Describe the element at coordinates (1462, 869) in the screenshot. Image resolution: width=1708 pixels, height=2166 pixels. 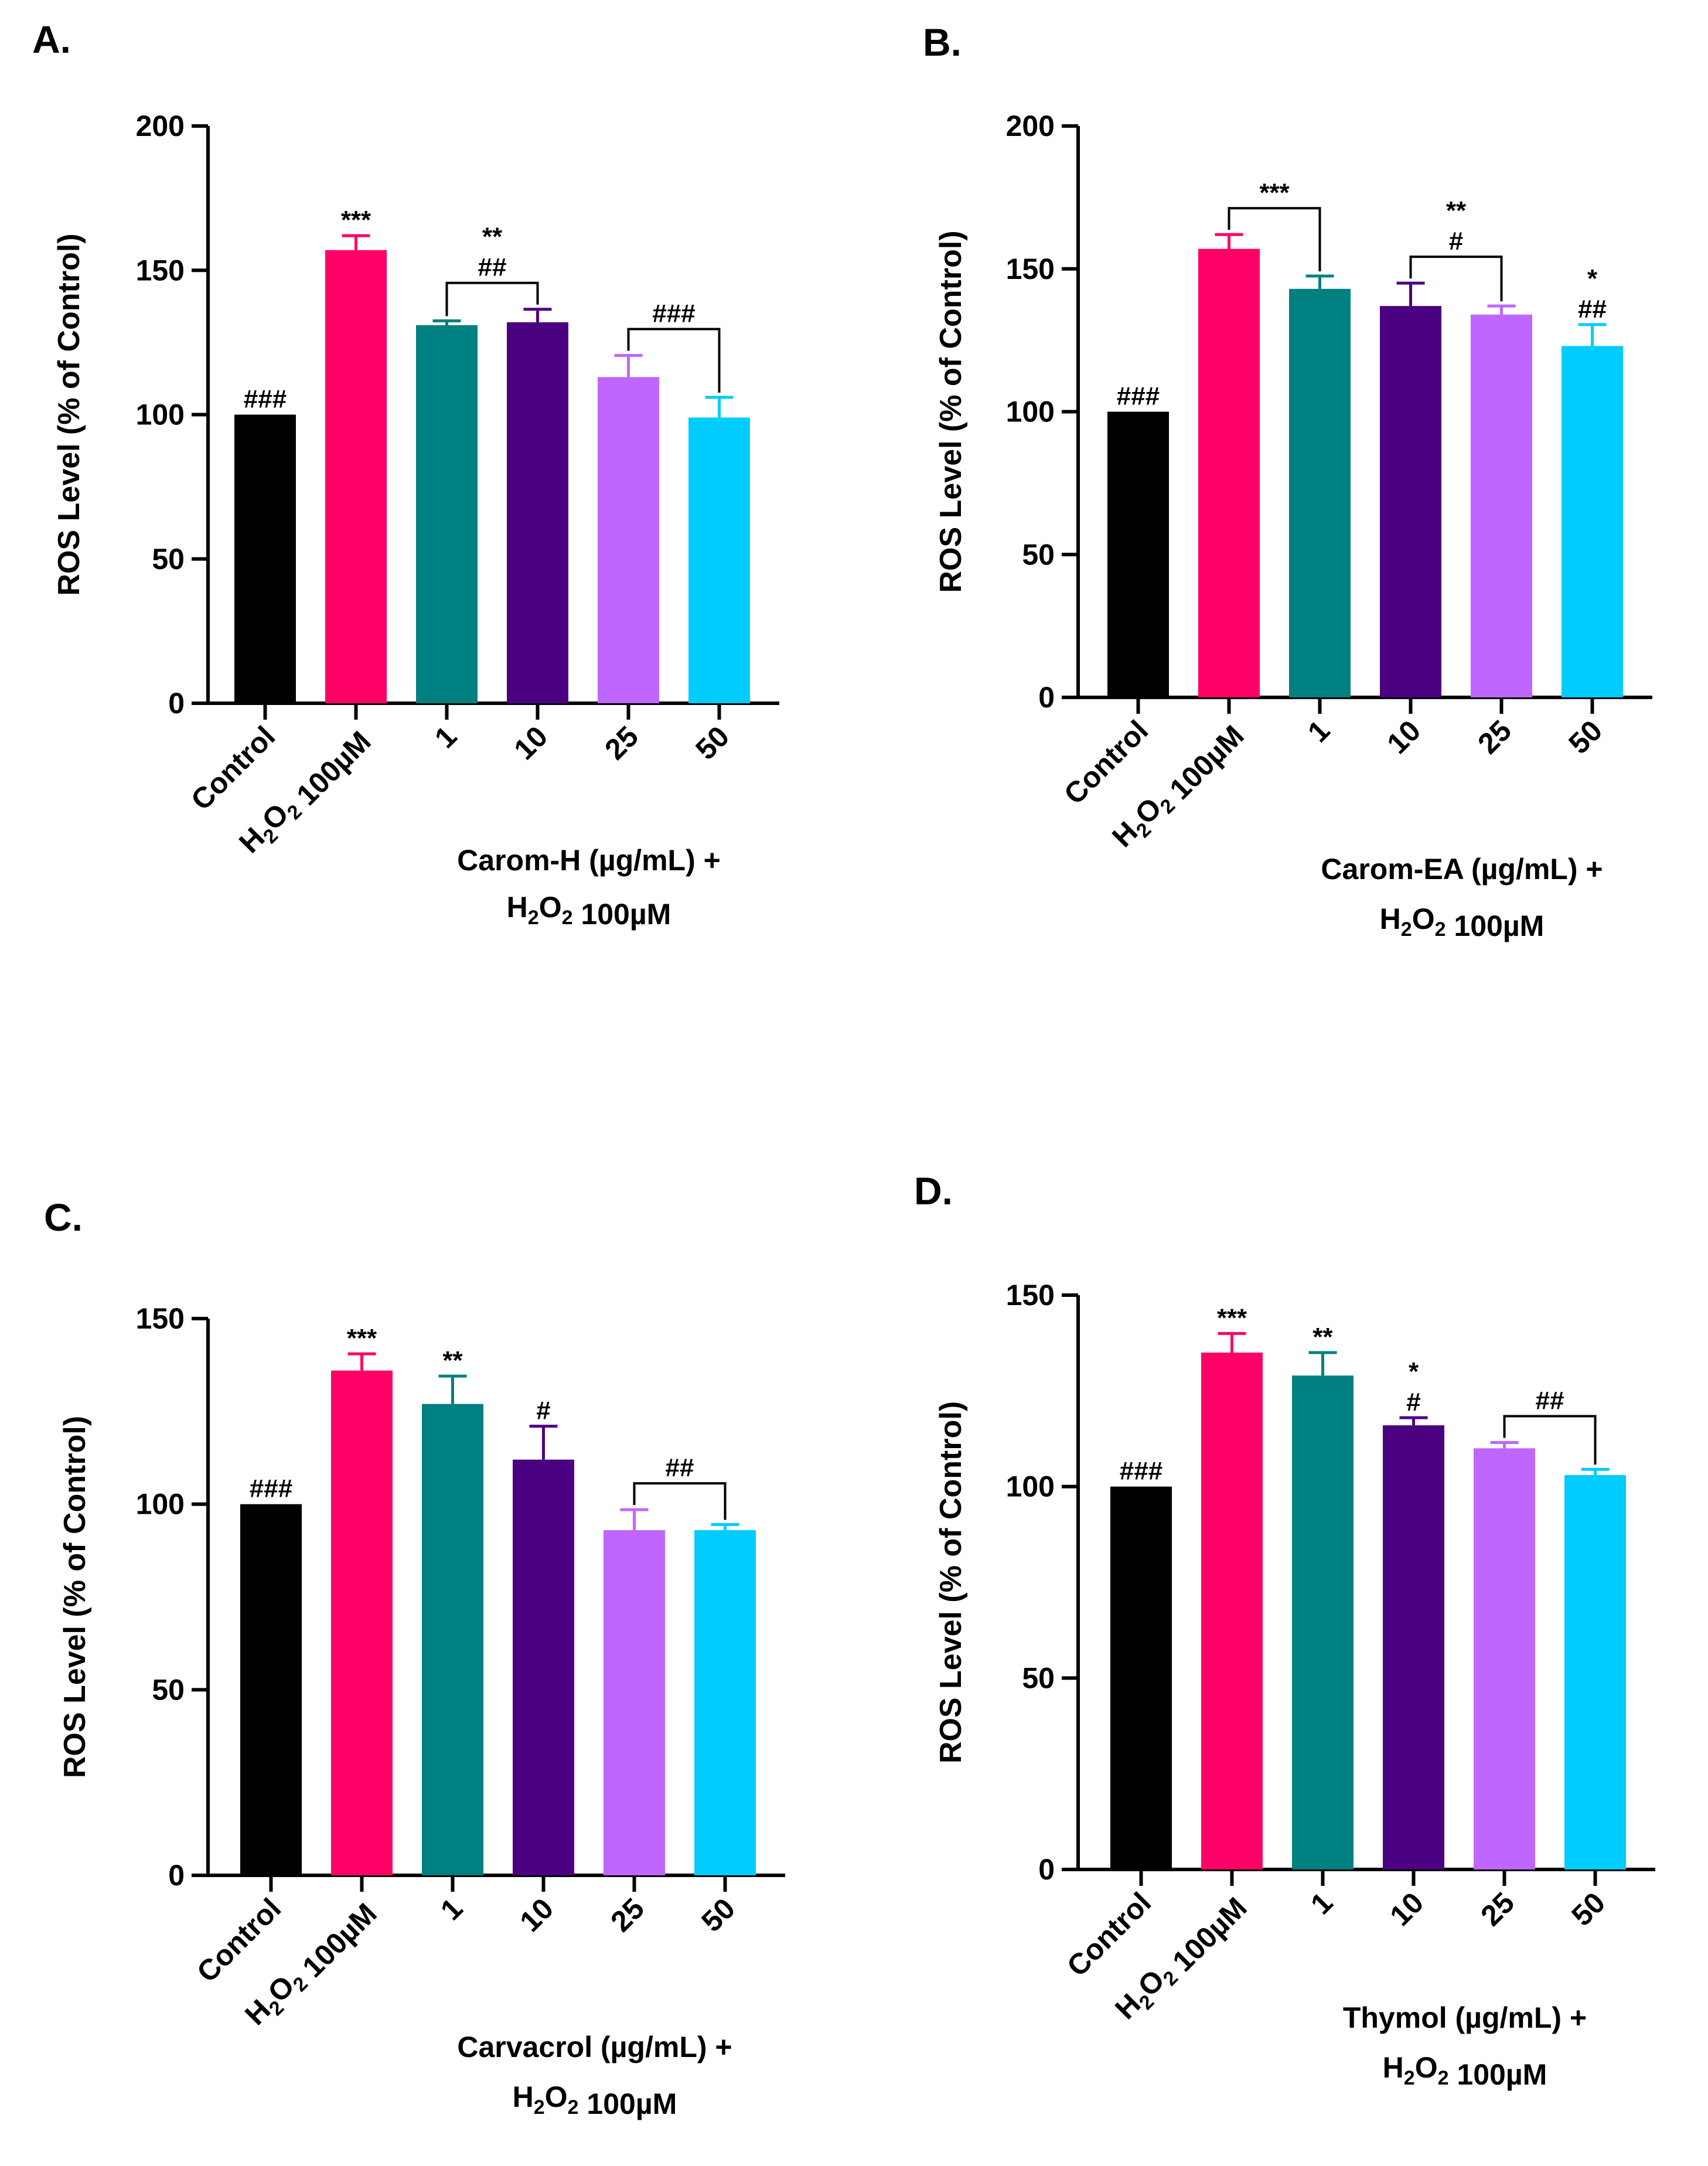
I see `x-axis-label: Carom-EA (µg/mL) +` at that location.